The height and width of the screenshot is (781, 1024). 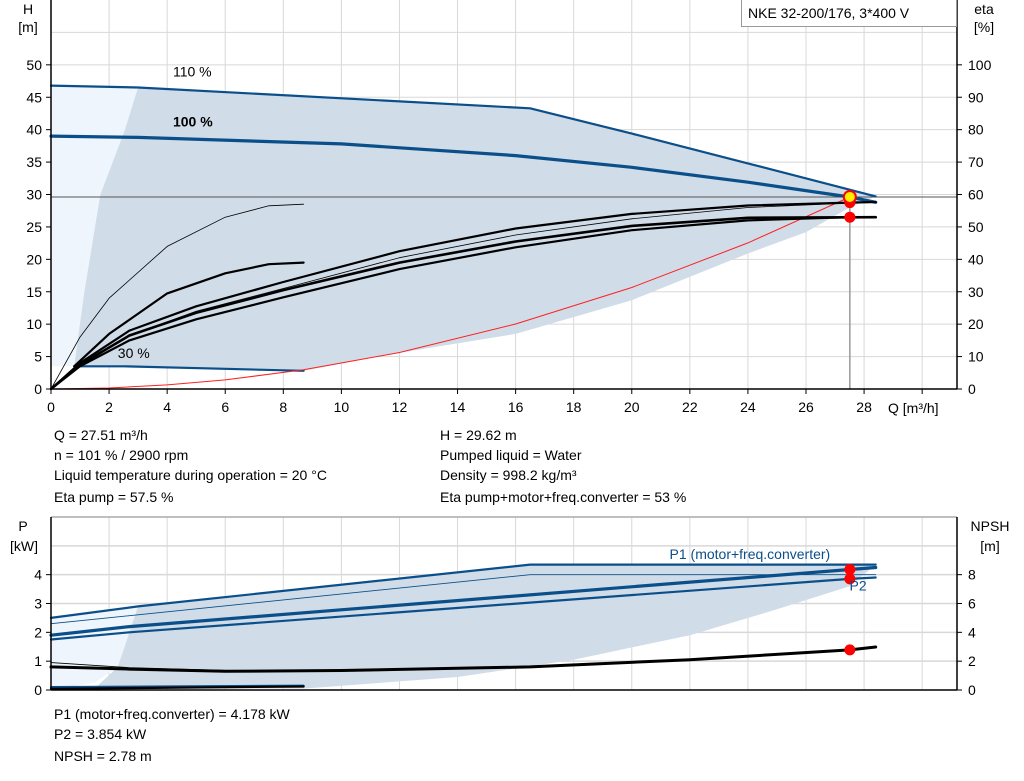 What do you see at coordinates (858, 586) in the screenshot?
I see `curve-label: P2` at bounding box center [858, 586].